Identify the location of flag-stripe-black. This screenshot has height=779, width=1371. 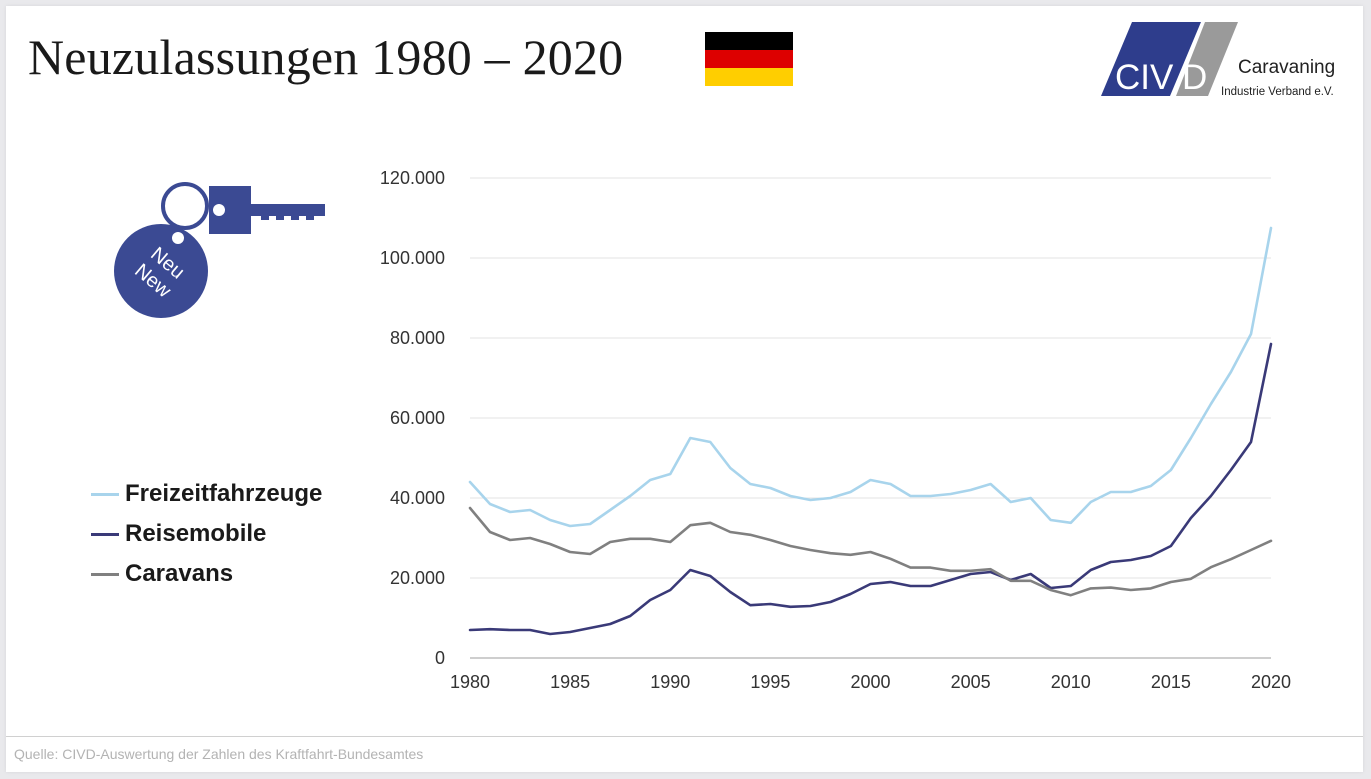
(749, 41).